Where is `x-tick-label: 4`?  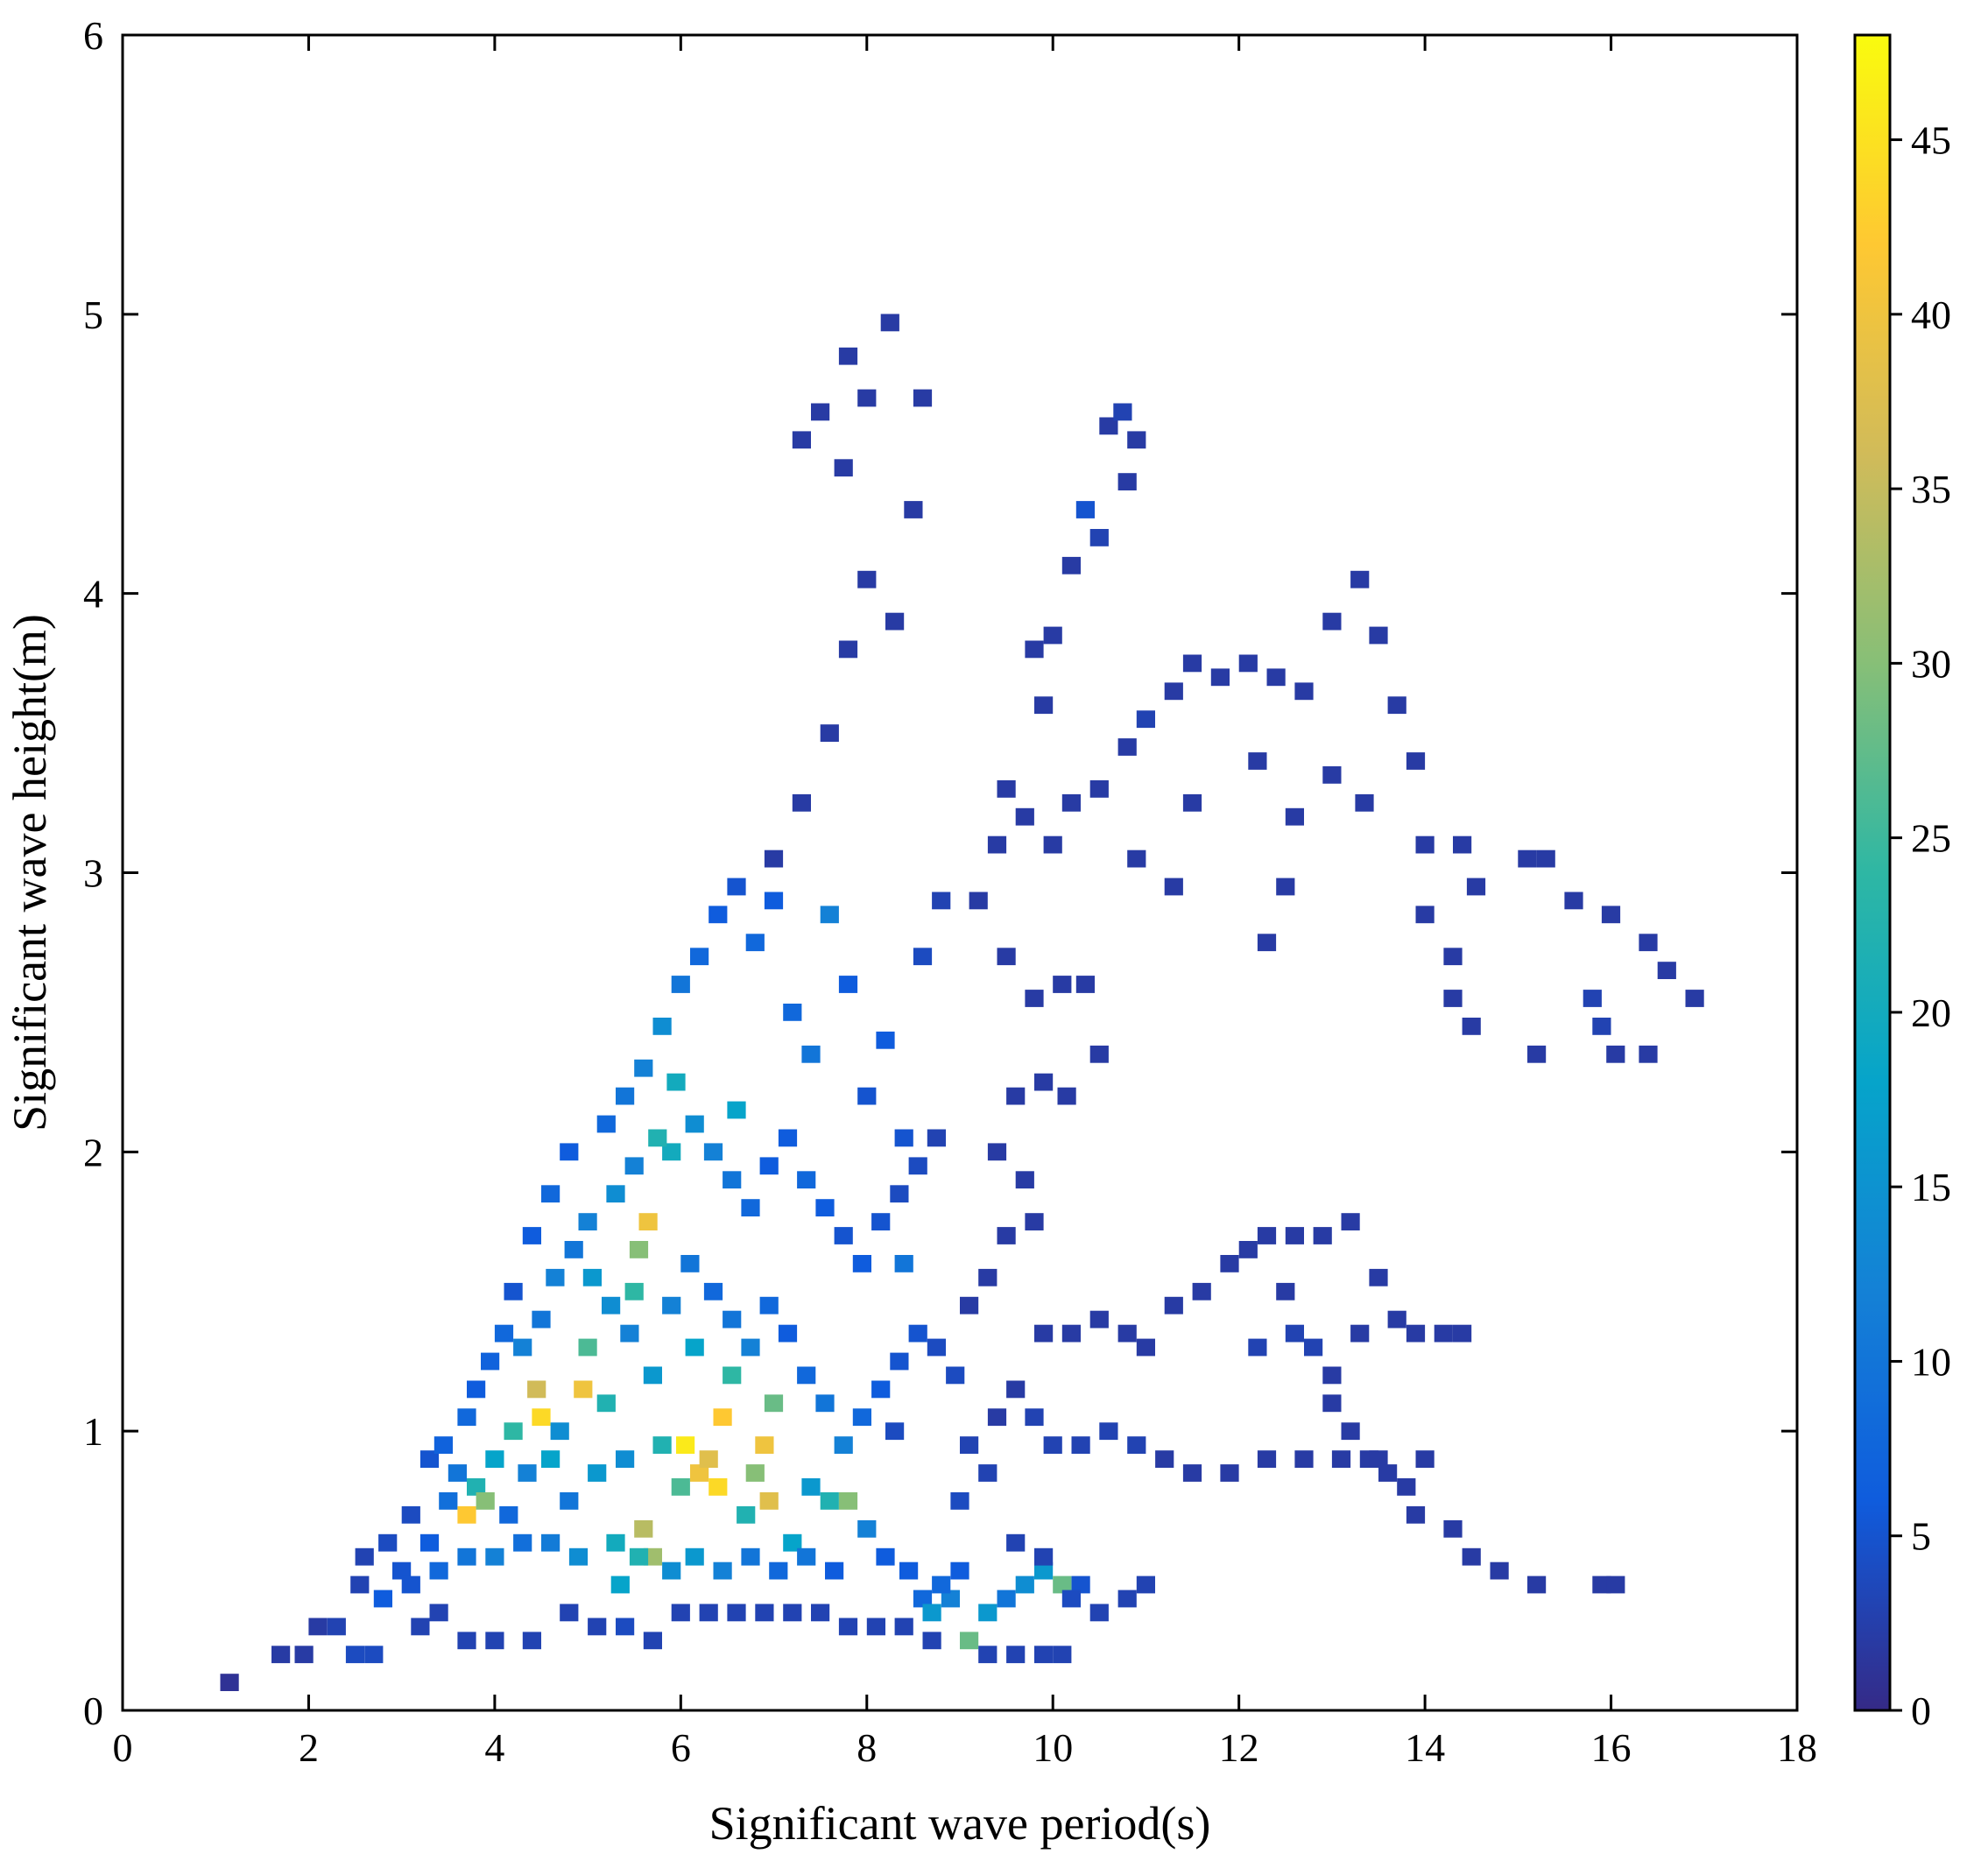
x-tick-label: 4 is located at coordinates (494, 1747).